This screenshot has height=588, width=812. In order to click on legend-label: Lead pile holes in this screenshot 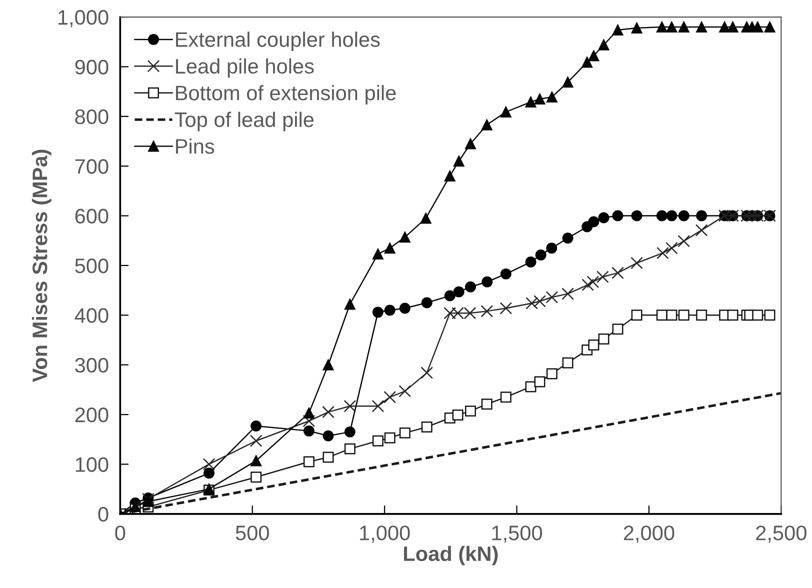, I will do `click(245, 68)`.